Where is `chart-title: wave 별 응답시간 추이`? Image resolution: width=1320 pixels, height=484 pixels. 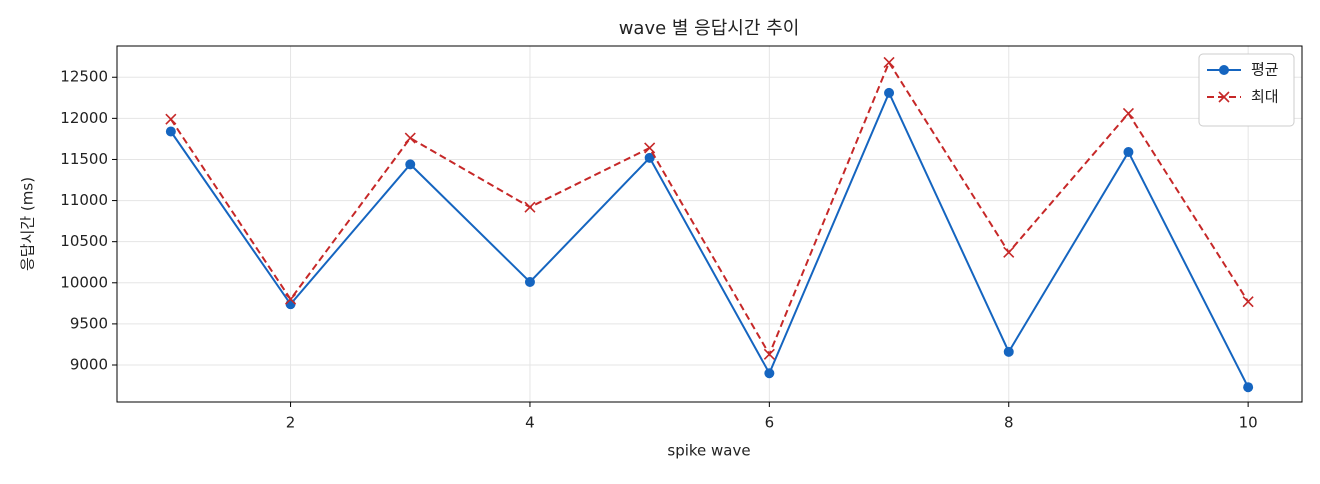
chart-title: wave 별 응답시간 추이 is located at coordinates (709, 28).